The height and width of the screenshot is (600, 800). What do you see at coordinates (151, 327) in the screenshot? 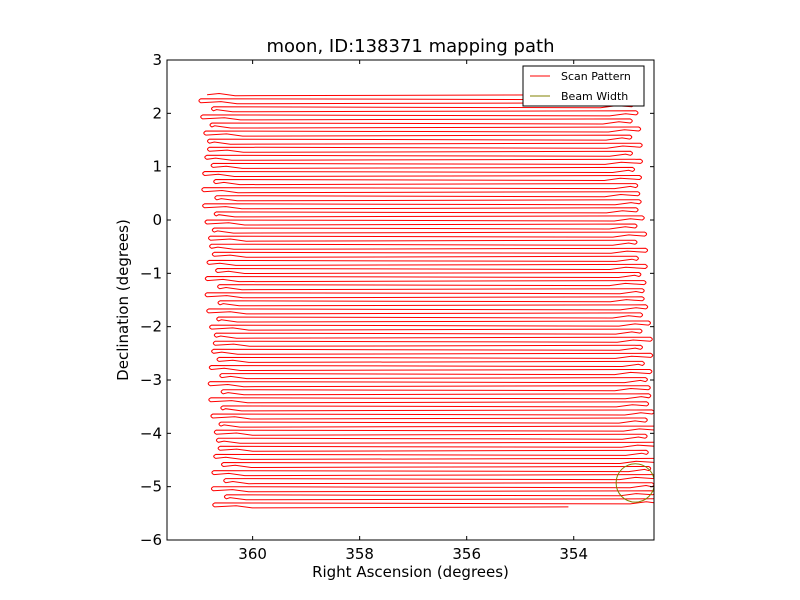
I see `y-tick-label: −2` at bounding box center [151, 327].